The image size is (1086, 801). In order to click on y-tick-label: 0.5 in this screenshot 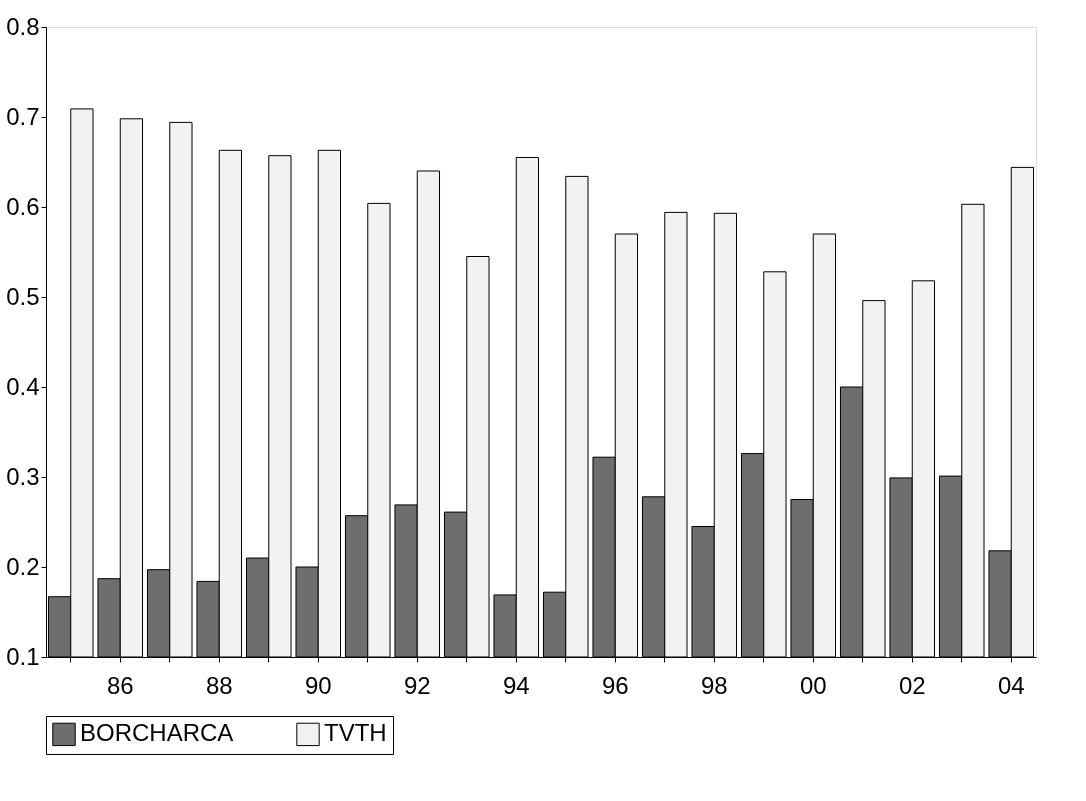, I will do `click(23, 296)`.